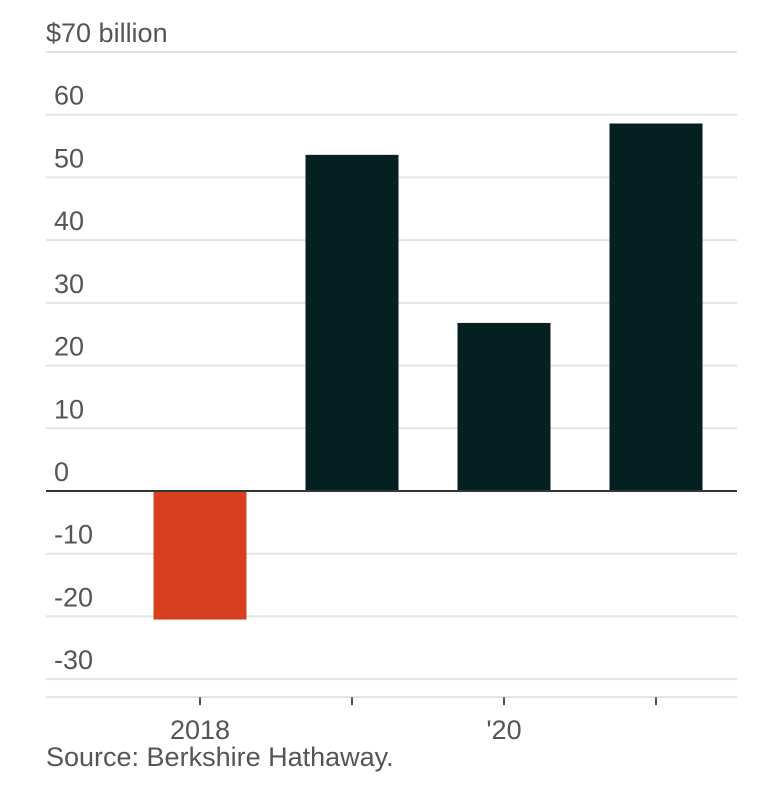 This screenshot has width=770, height=800. What do you see at coordinates (69, 96) in the screenshot?
I see `y-tick-label: 60` at bounding box center [69, 96].